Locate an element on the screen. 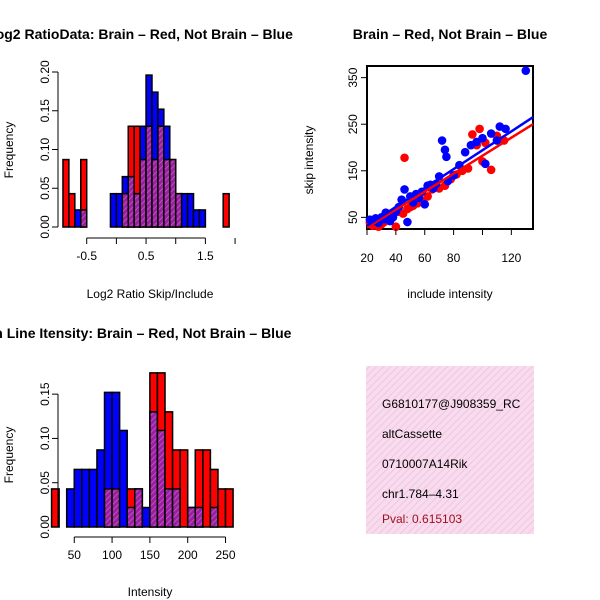 This screenshot has height=600, width=600. x-tick-label: 40 is located at coordinates (396, 258).